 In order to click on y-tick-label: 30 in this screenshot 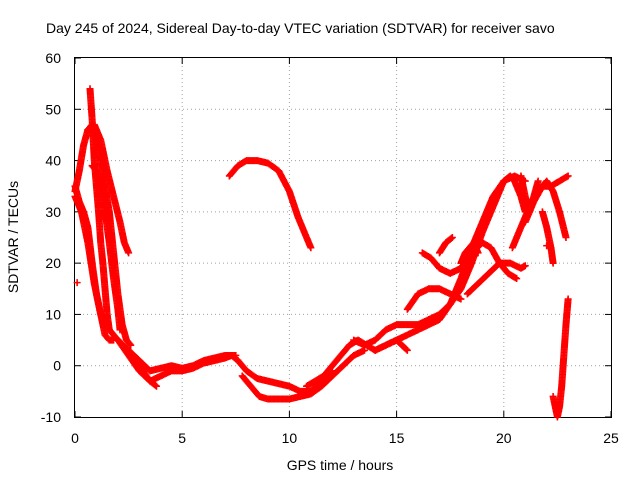, I will do `click(53, 212)`.